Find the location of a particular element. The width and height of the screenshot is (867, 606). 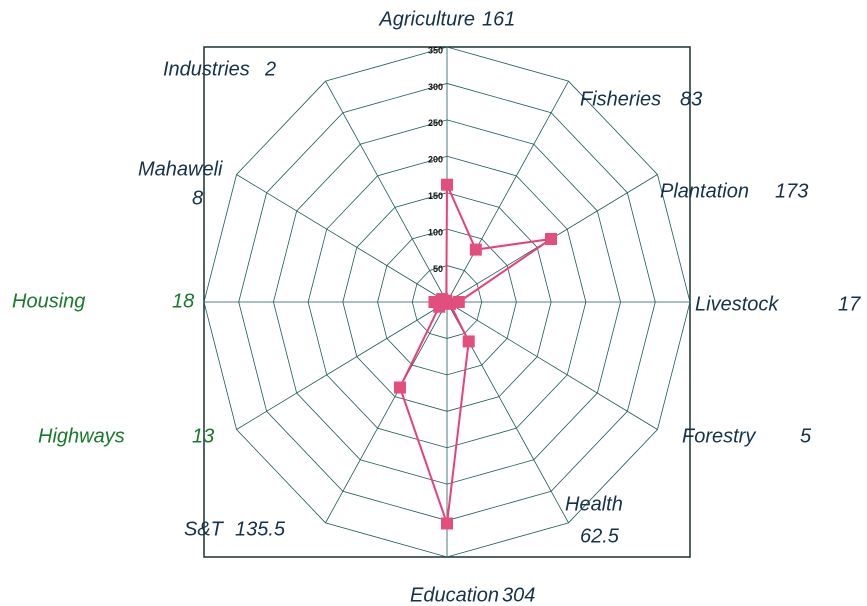

value-label: 173 is located at coordinates (791, 191).